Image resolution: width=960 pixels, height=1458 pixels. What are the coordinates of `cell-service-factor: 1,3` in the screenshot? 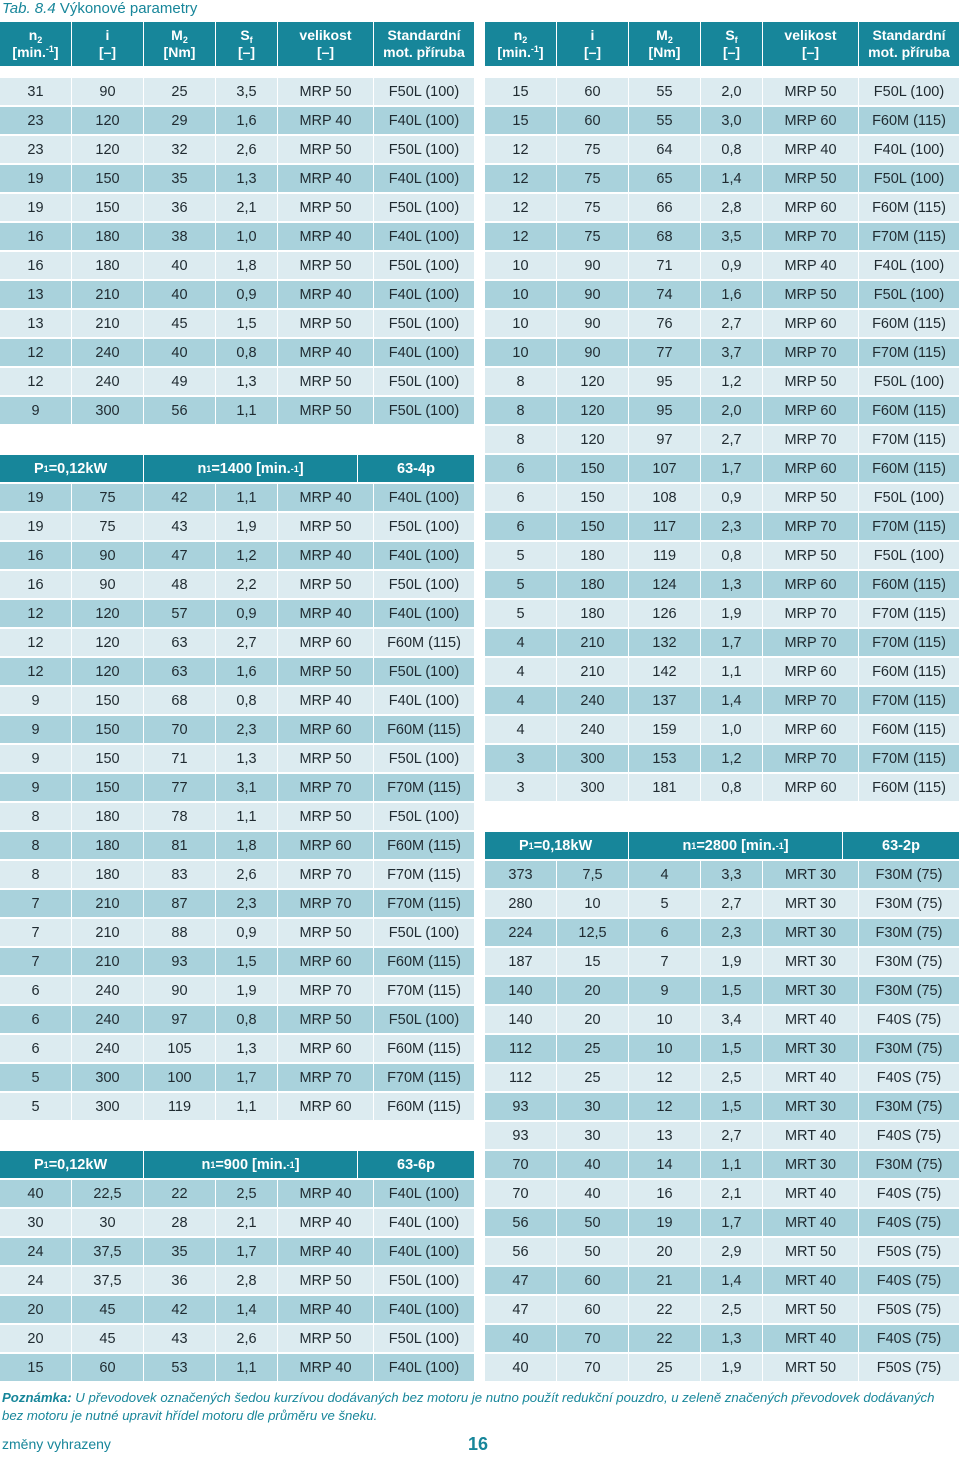 It's located at (247, 1048).